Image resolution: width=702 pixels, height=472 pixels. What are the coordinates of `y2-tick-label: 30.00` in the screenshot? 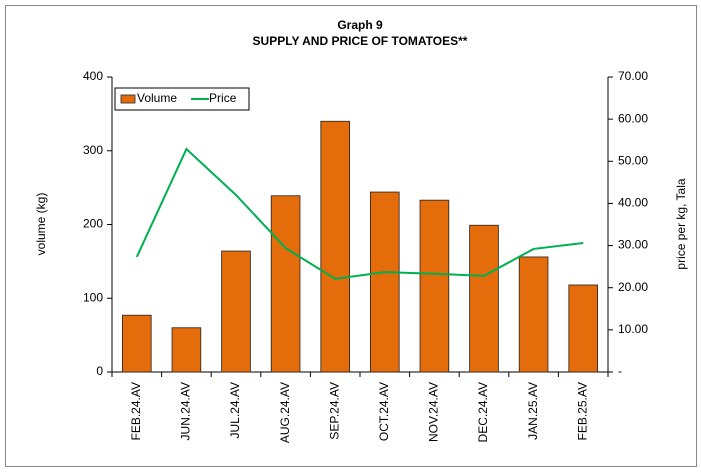 It's located at (633, 245).